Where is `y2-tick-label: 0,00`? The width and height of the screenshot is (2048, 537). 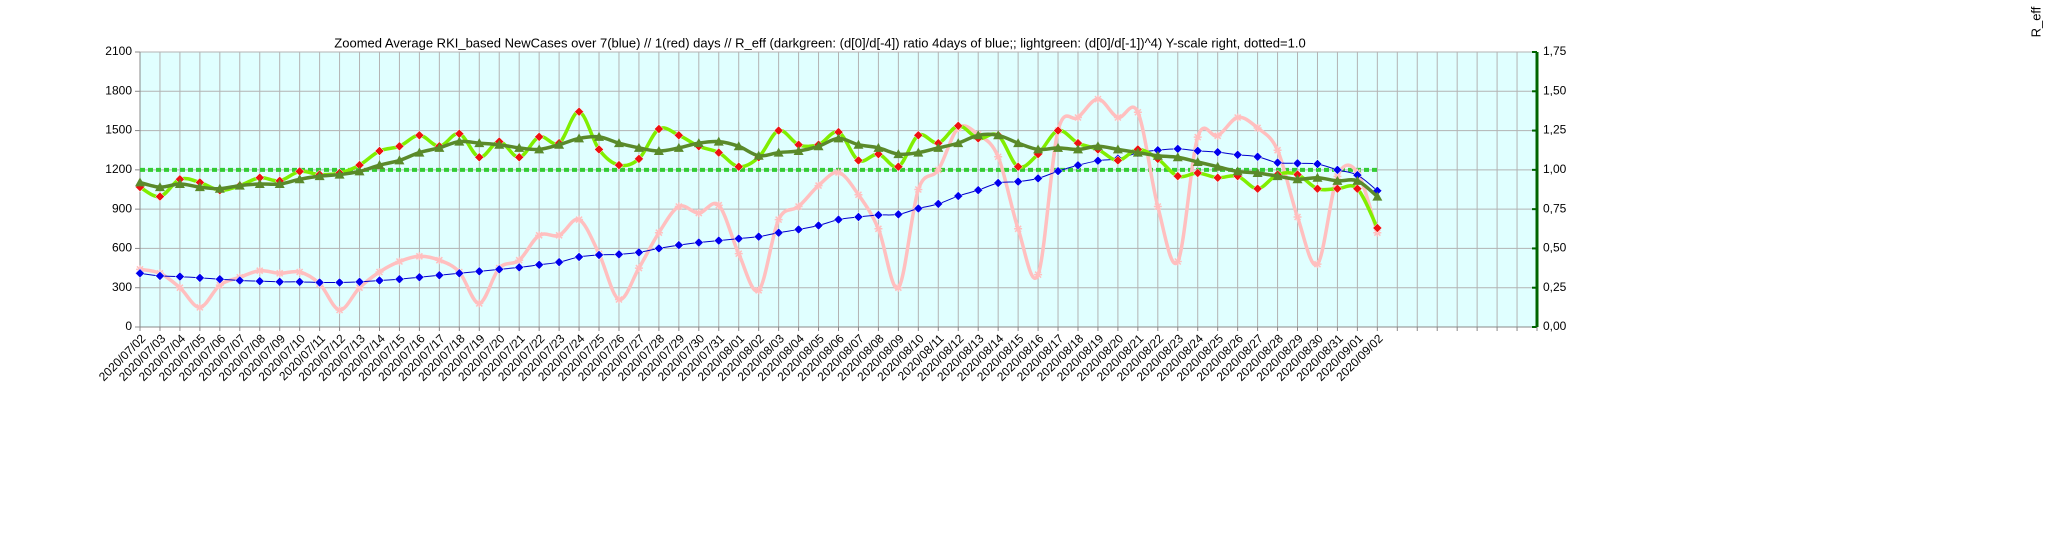
y2-tick-label: 0,00 is located at coordinates (1555, 326).